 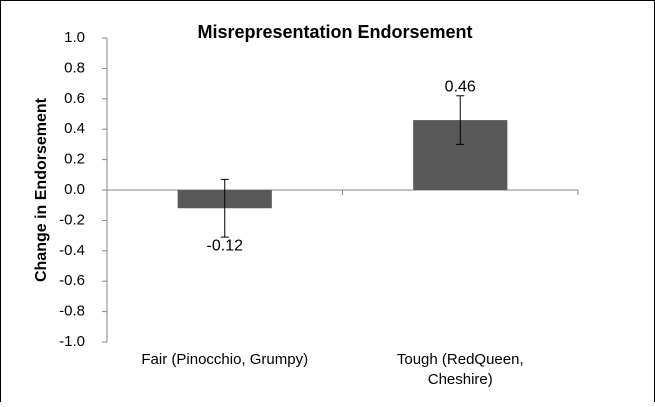 What do you see at coordinates (74, 189) in the screenshot?
I see `y-tick-label: 0.0` at bounding box center [74, 189].